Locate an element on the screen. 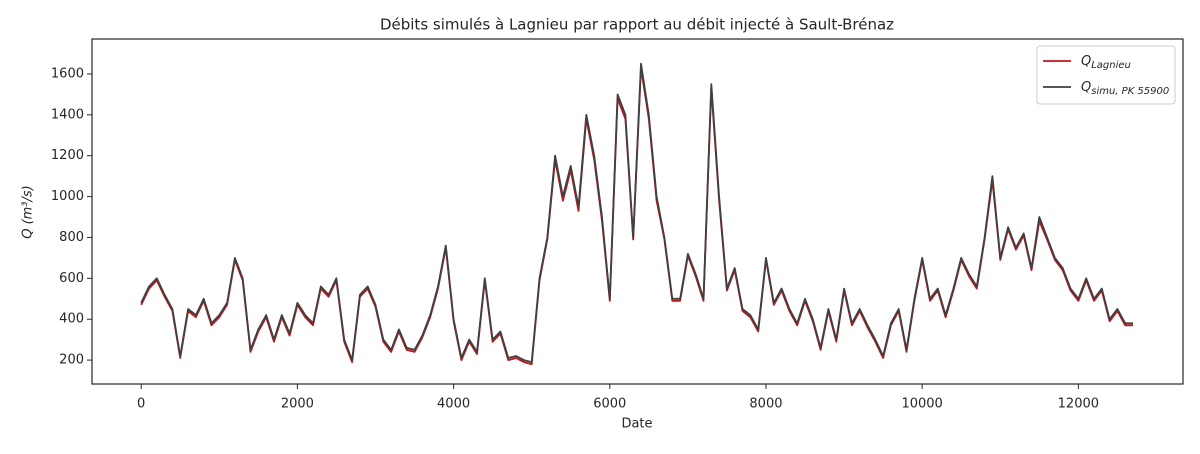 This screenshot has width=1200, height=454. legend-label: Qsimu, PK 55900 is located at coordinates (1125, 89).